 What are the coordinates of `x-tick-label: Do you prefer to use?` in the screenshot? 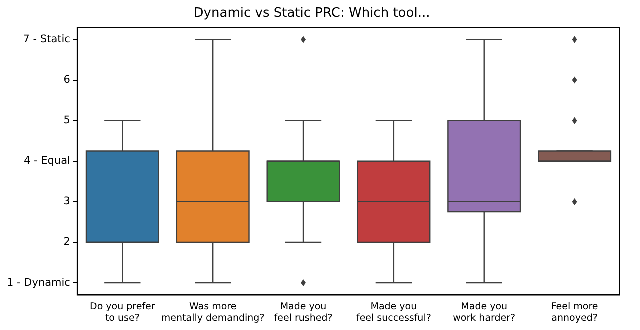 It's located at (123, 312).